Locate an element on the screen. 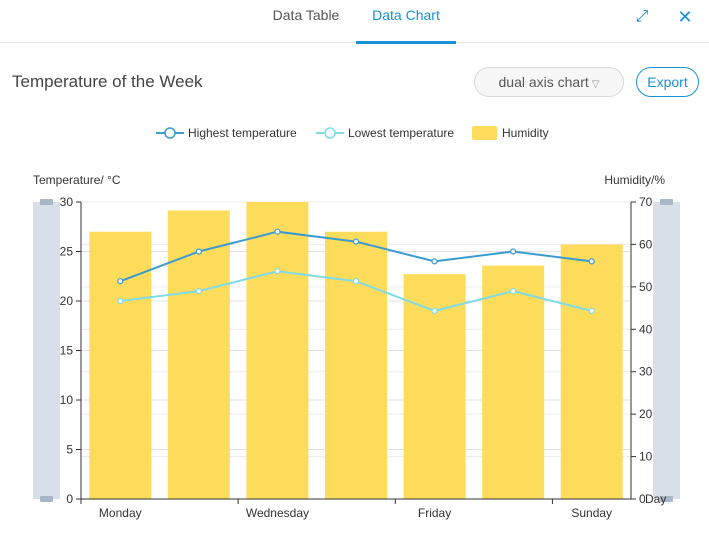 This screenshot has height=549, width=709. chart-type-select-value: dual axis chart is located at coordinates (543, 82).